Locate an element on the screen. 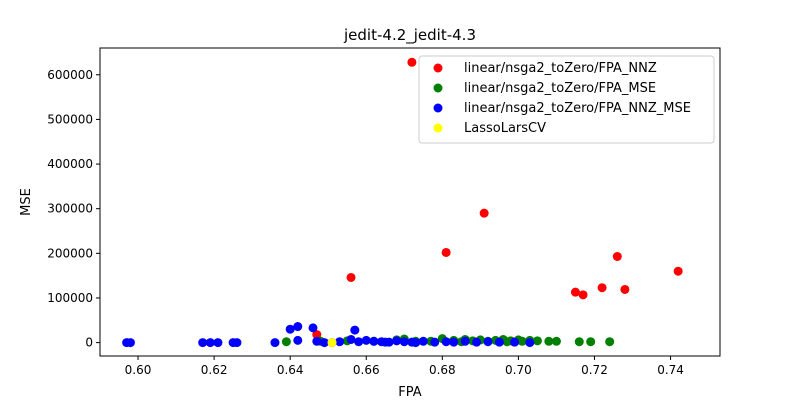 Image resolution: width=800 pixels, height=400 pixels. x-tick-label: 0.74 is located at coordinates (670, 370).